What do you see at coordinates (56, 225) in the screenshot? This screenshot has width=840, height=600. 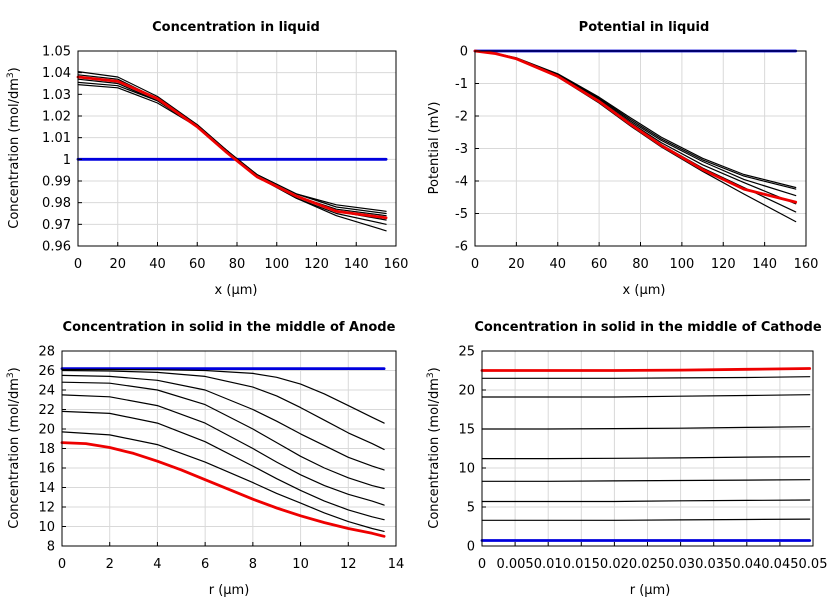 I see `y-tick-label: 0.97` at bounding box center [56, 225].